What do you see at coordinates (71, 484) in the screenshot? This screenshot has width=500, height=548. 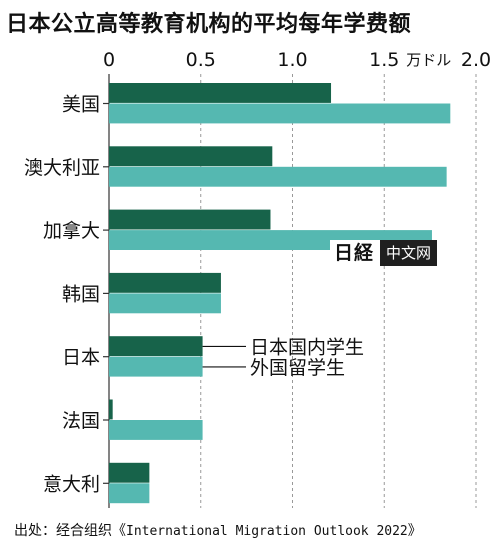 I see `category-label: 意大利` at bounding box center [71, 484].